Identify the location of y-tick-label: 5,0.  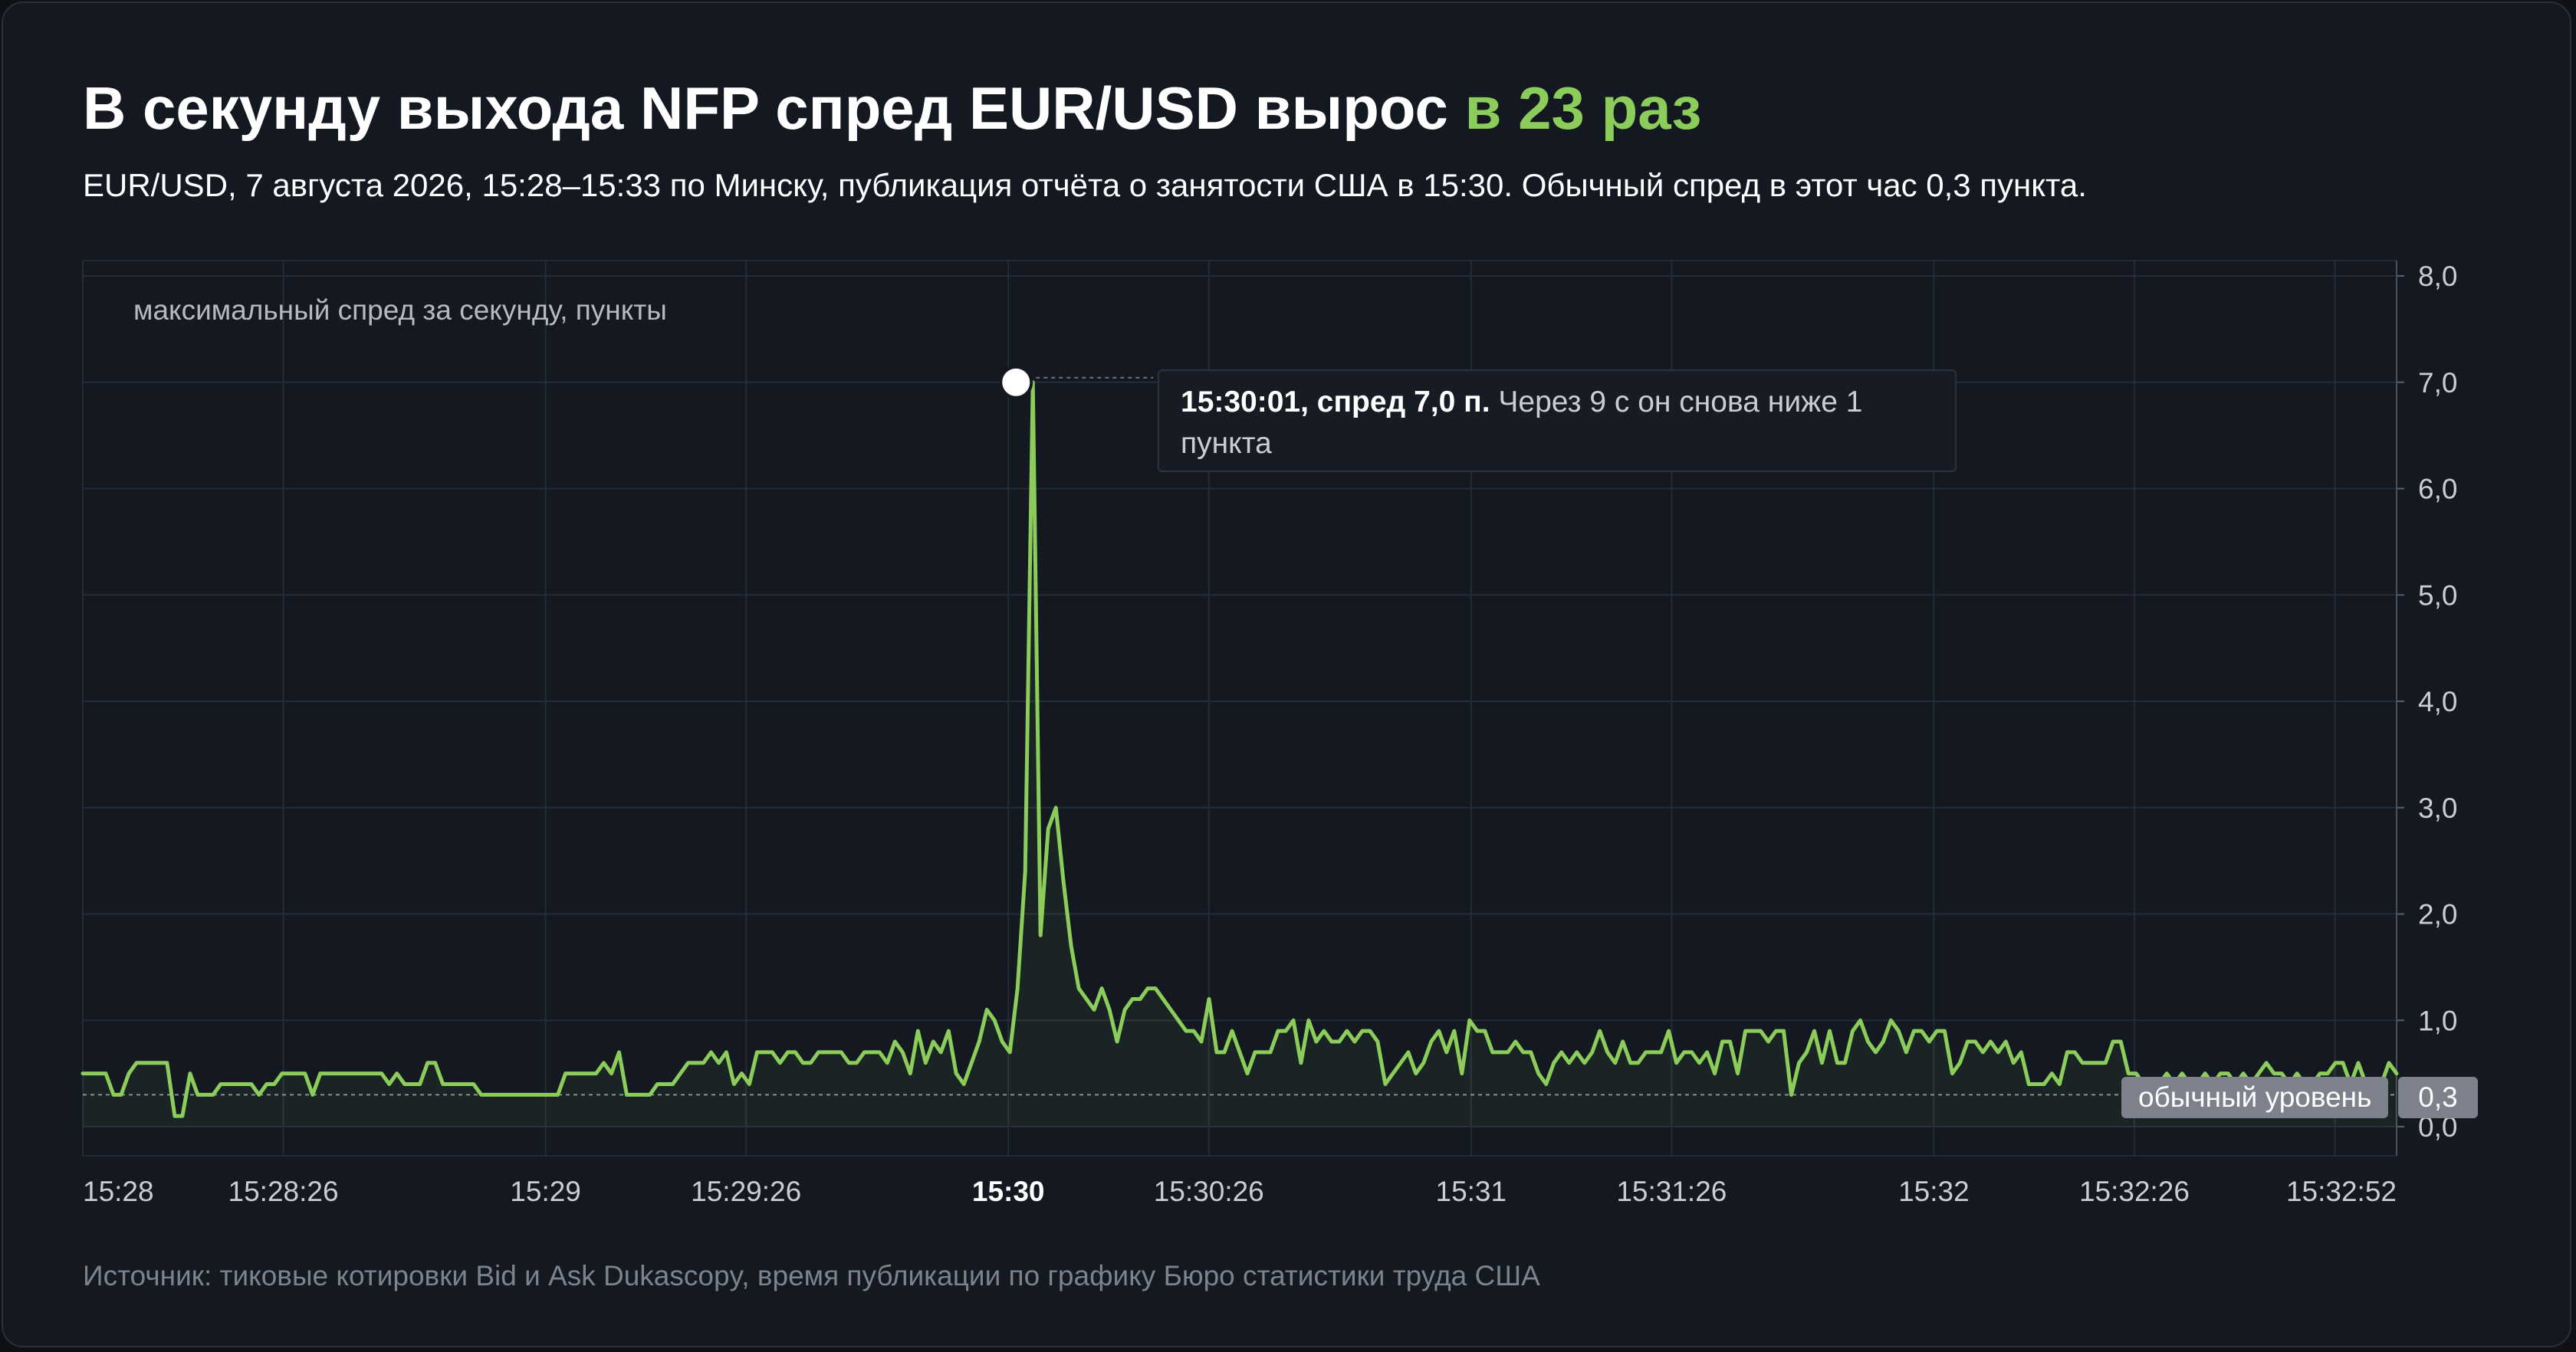
(2437, 595).